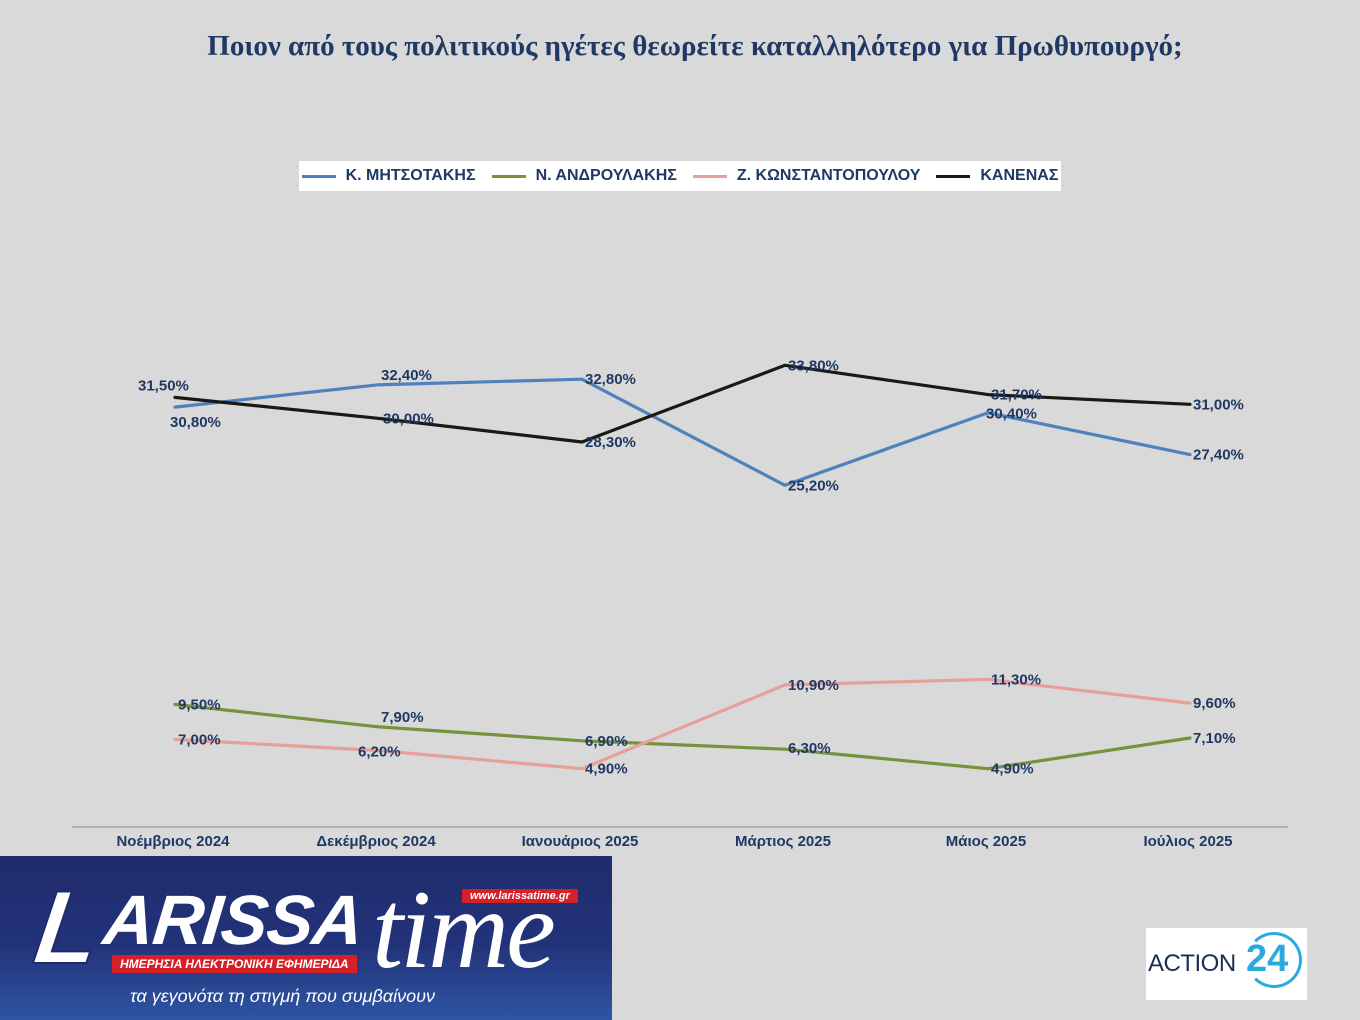 This screenshot has width=1360, height=1020. Describe the element at coordinates (199, 739) in the screenshot. I see `data-label: 7,00%` at that location.